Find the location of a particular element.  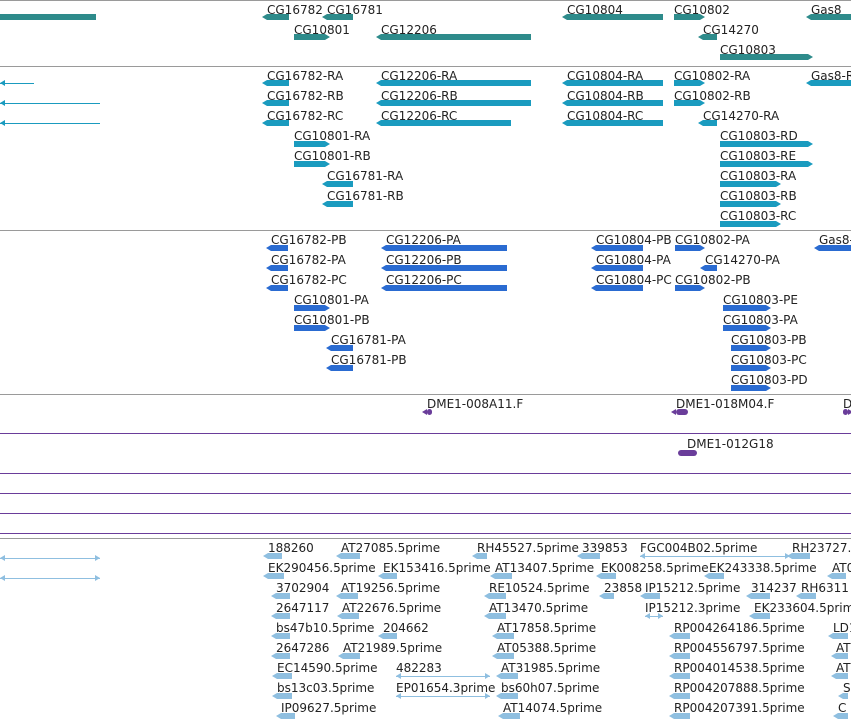

feature-label: CG10803-PE is located at coordinates (760, 300).